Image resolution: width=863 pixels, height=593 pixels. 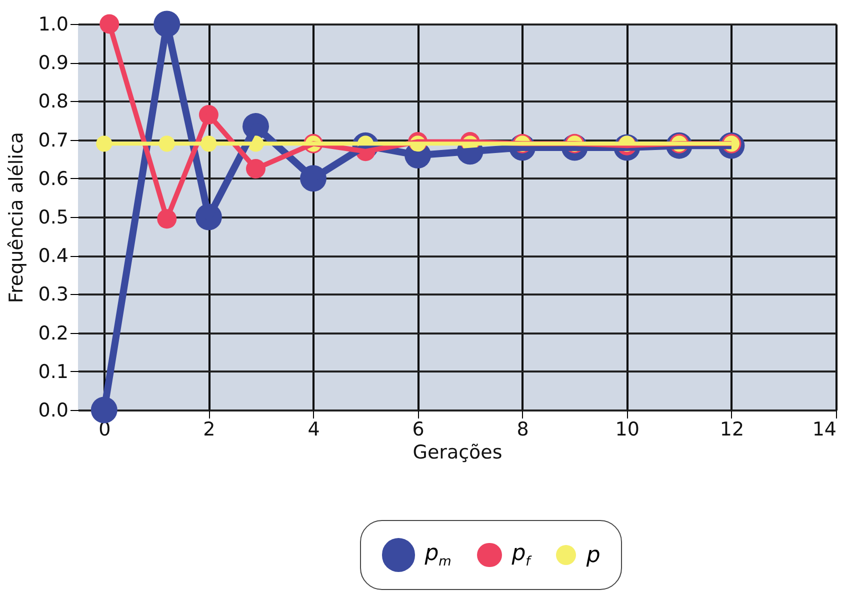 What do you see at coordinates (53, 295) in the screenshot?
I see `y-tick-label: 0.3` at bounding box center [53, 295].